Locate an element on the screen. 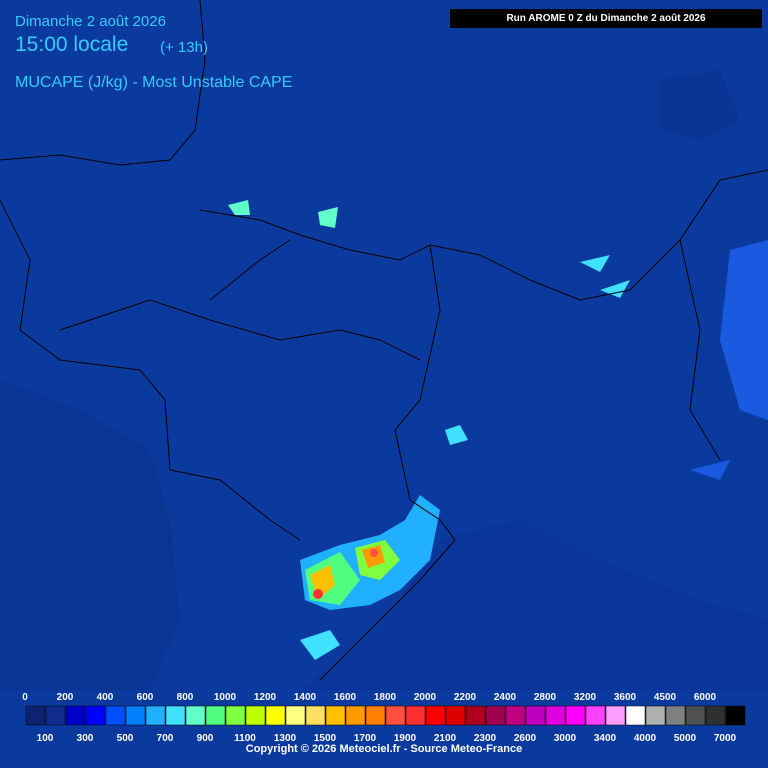  parameter-label: MUCAPE (J/kg) - Most Unstable CAPE is located at coordinates (154, 82).